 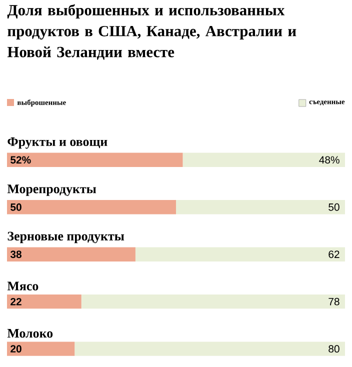 I want to click on y-tick-label: Зерновые продукты, so click(x=66, y=238).